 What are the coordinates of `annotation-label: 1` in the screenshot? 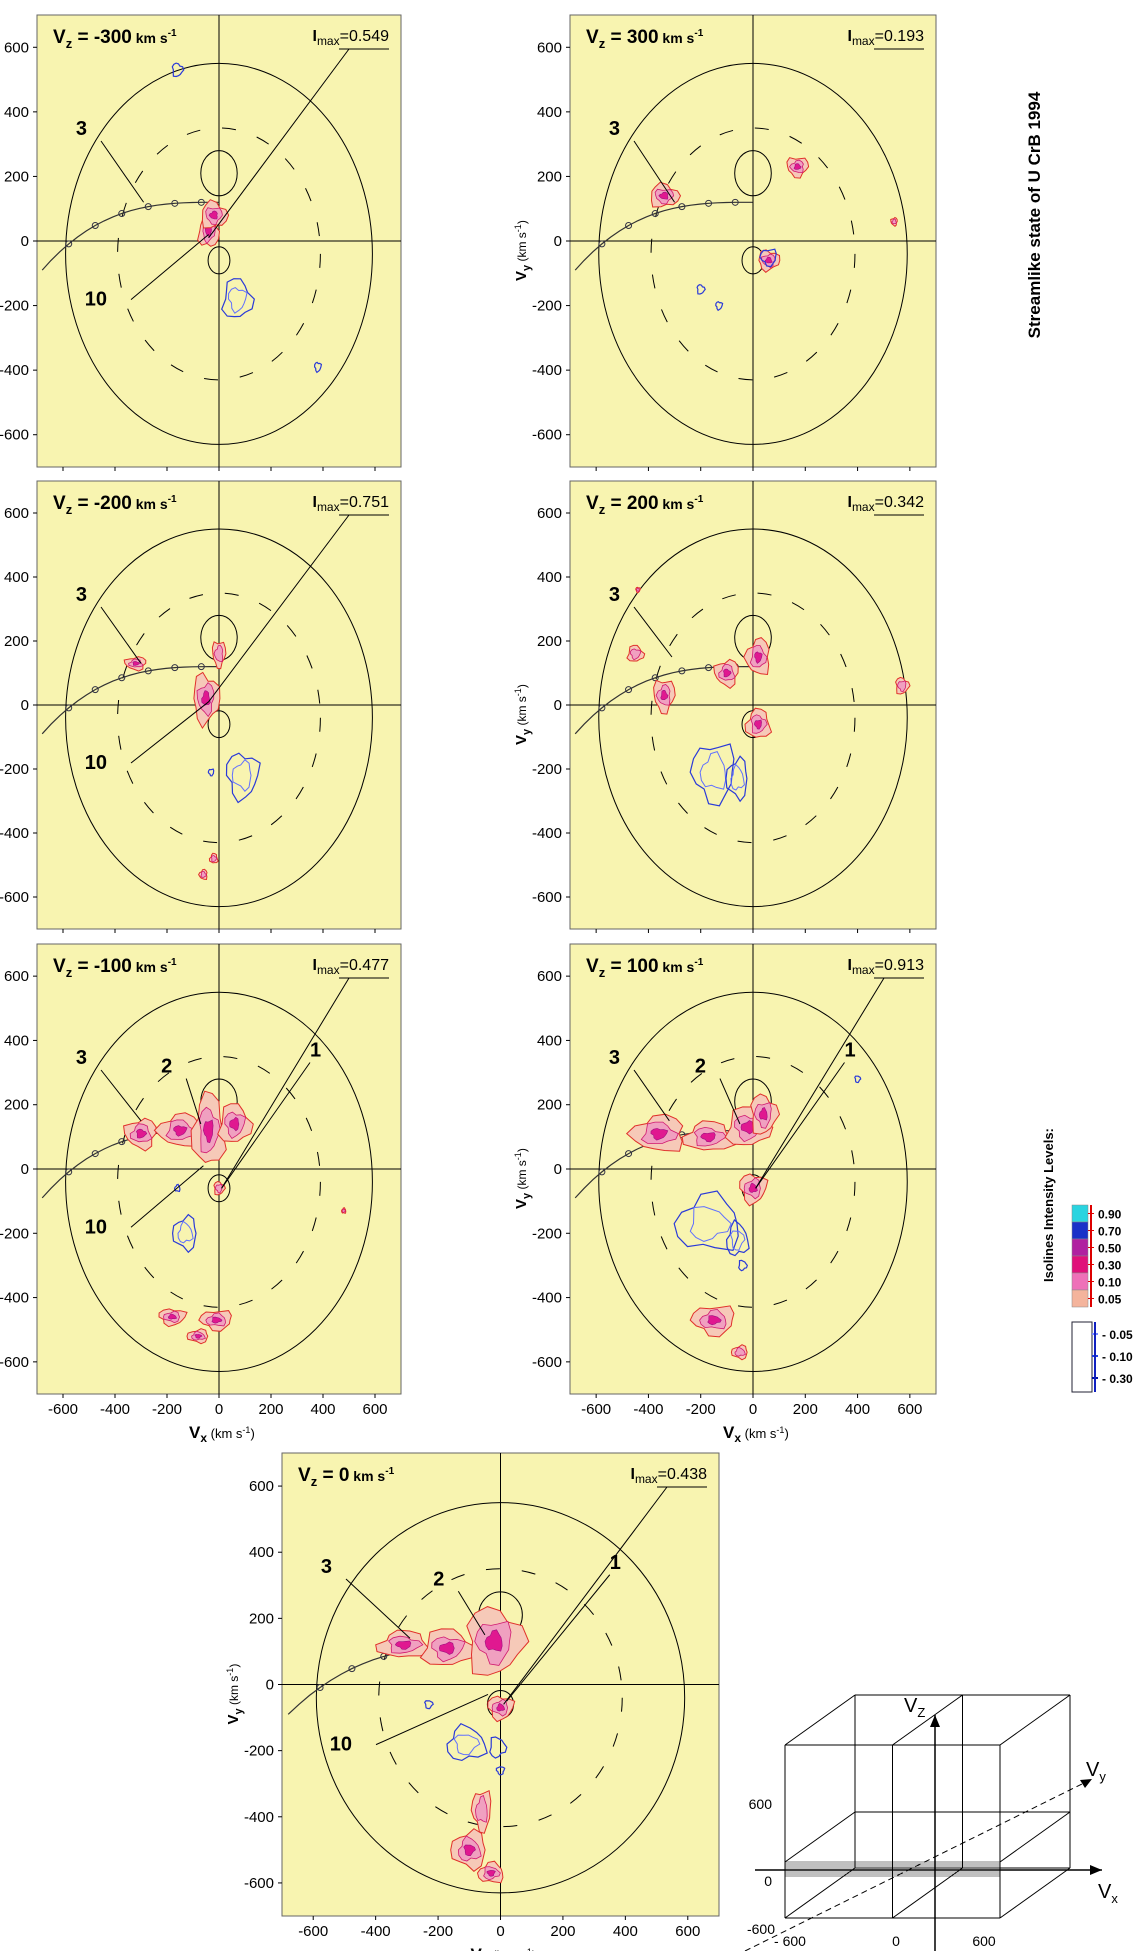 It's located at (615, 1563).